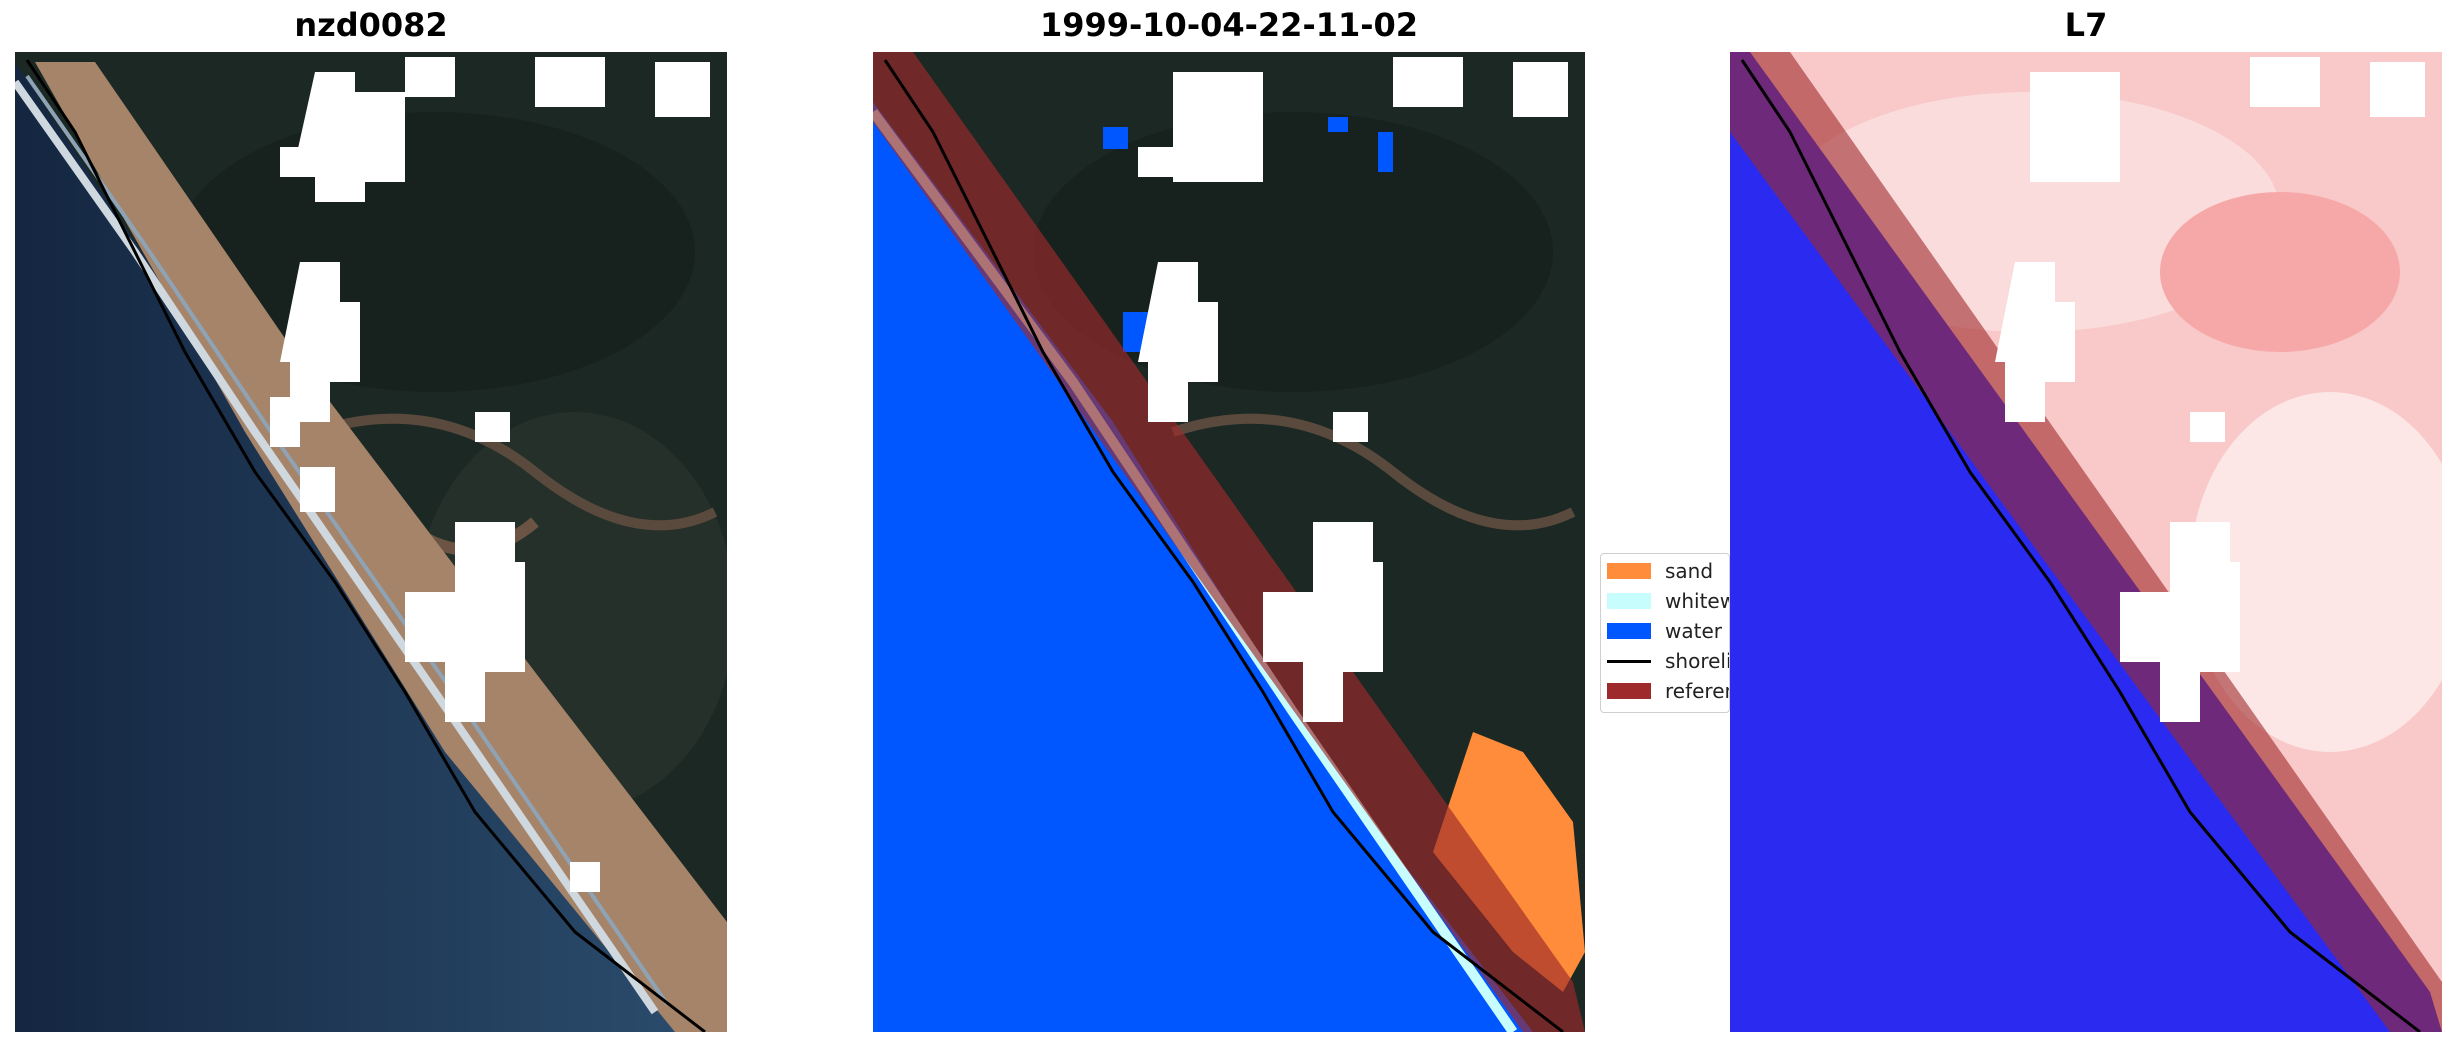  What do you see at coordinates (1660, 571) in the screenshot?
I see `legend-item-sand: sand` at bounding box center [1660, 571].